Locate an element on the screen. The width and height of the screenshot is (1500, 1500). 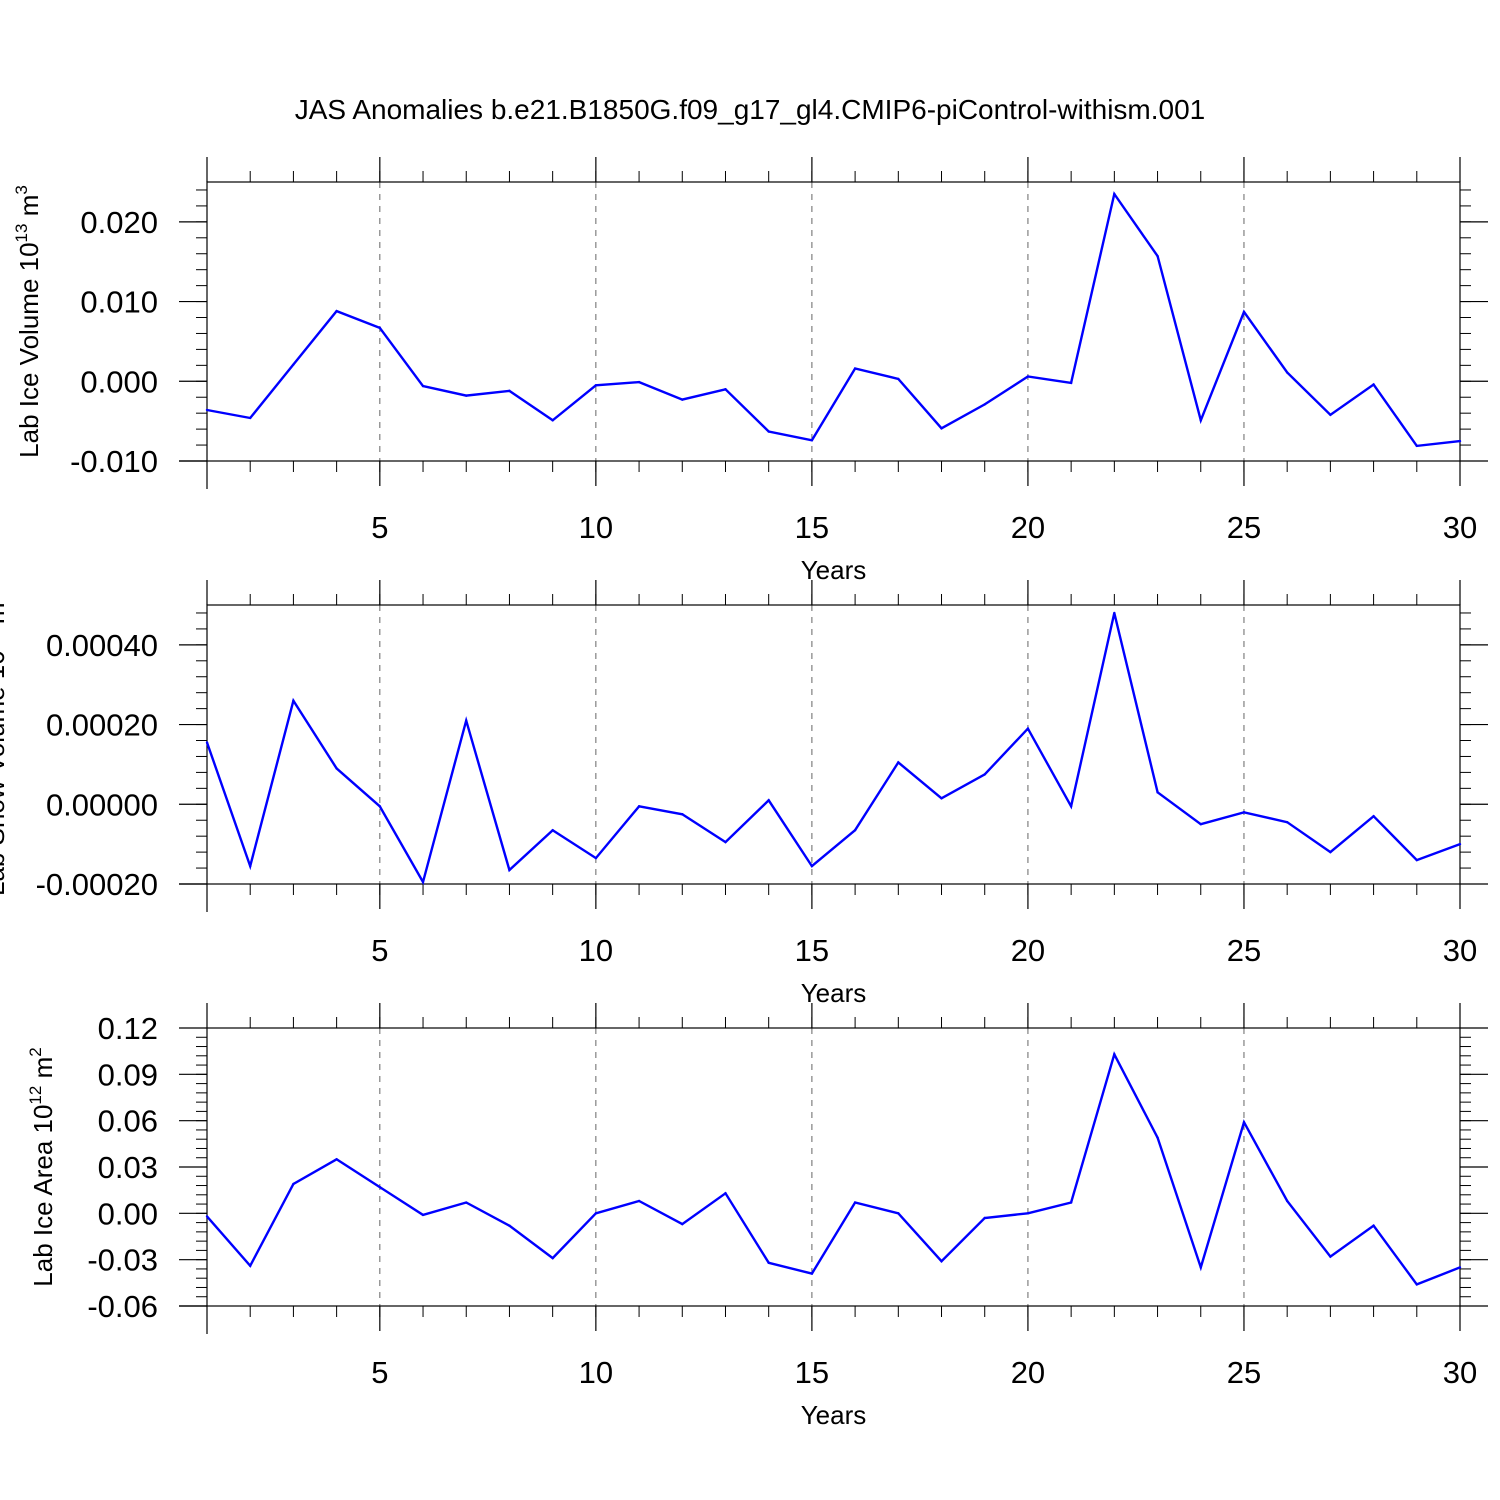
y-axis-label-text: Lab Snow Volume 10 is located at coordinates (5, 773).